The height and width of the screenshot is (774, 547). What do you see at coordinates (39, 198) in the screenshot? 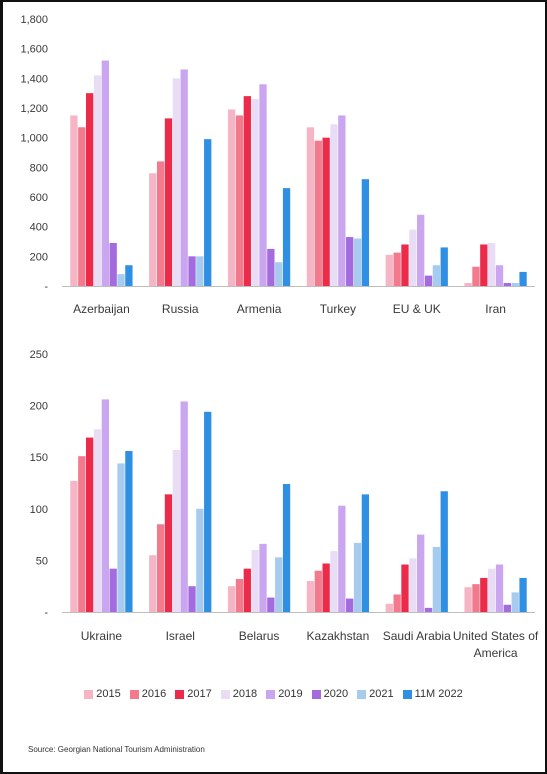
I see `y-tick-label: 600` at bounding box center [39, 198].